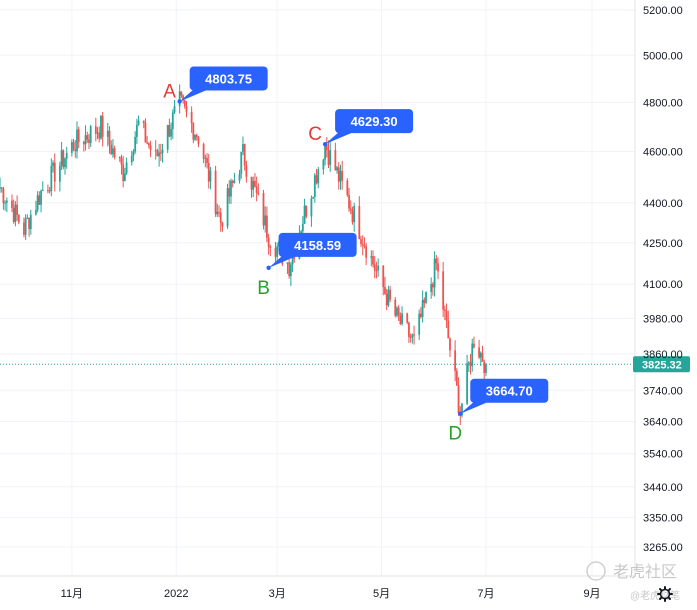 The height and width of the screenshot is (610, 697). Describe the element at coordinates (596, 571) in the screenshot. I see `watermark-logo-icon` at that location.